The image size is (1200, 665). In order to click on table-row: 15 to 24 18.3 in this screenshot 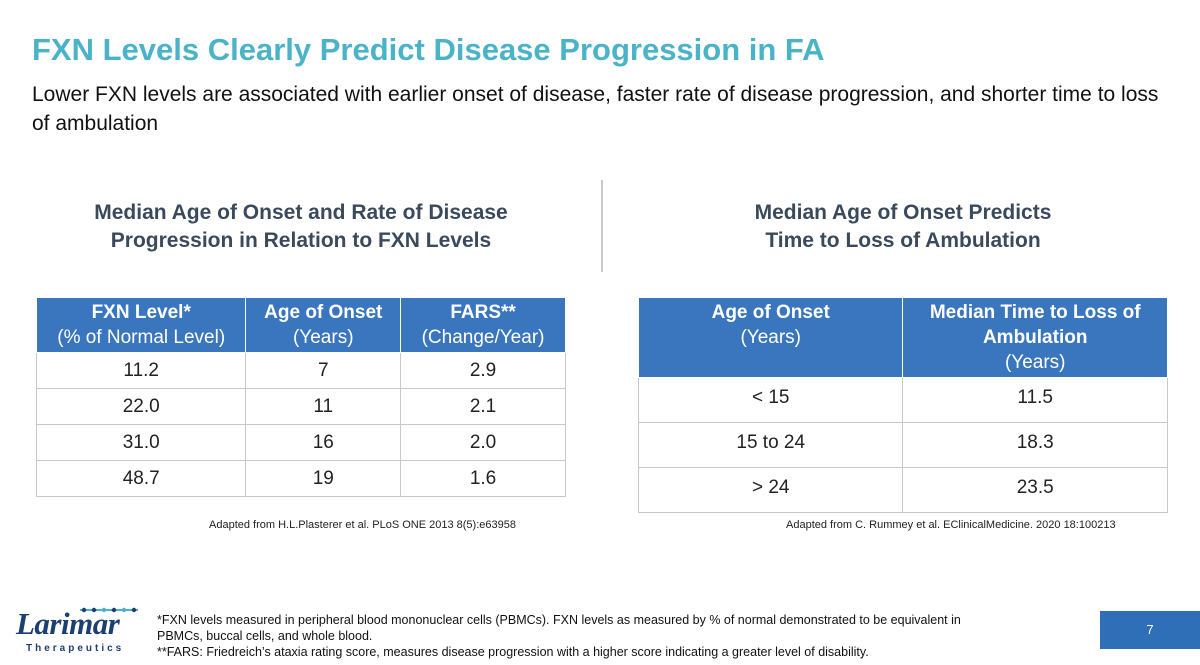, I will do `click(902, 445)`.